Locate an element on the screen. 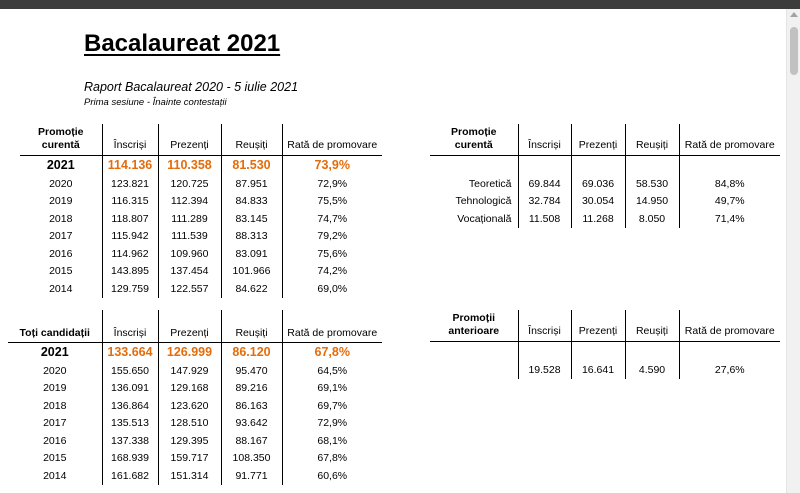 Image resolution: width=800 pixels, height=493 pixels. scroll-up-arrow-icon is located at coordinates (794, 14).